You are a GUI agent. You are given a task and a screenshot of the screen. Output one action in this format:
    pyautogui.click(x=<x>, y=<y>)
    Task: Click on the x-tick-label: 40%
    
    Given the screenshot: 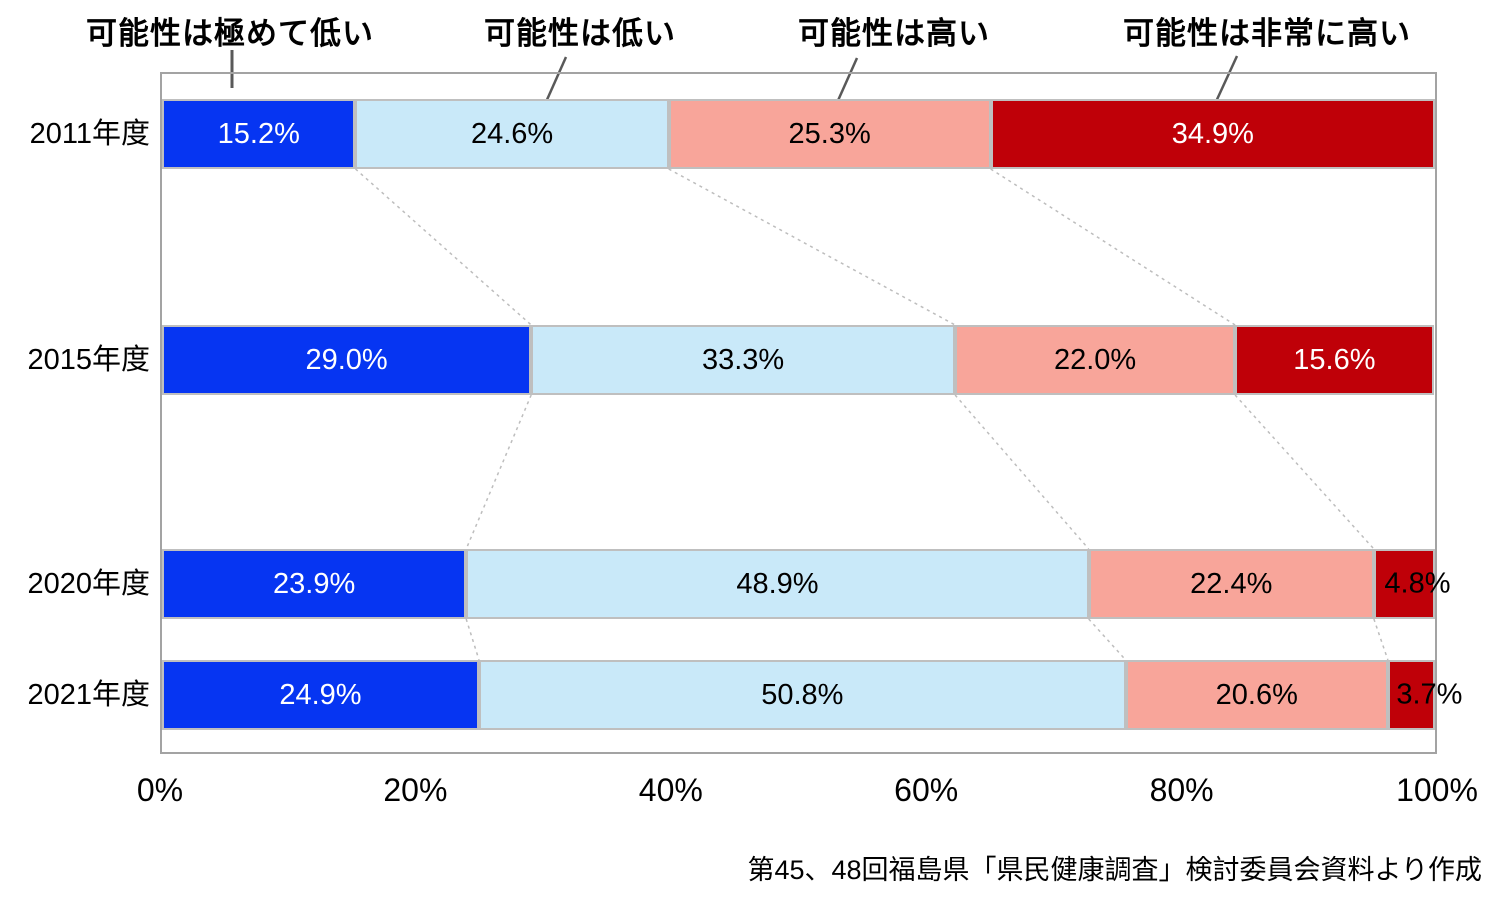 What is the action you would take?
    pyautogui.click(x=670, y=790)
    